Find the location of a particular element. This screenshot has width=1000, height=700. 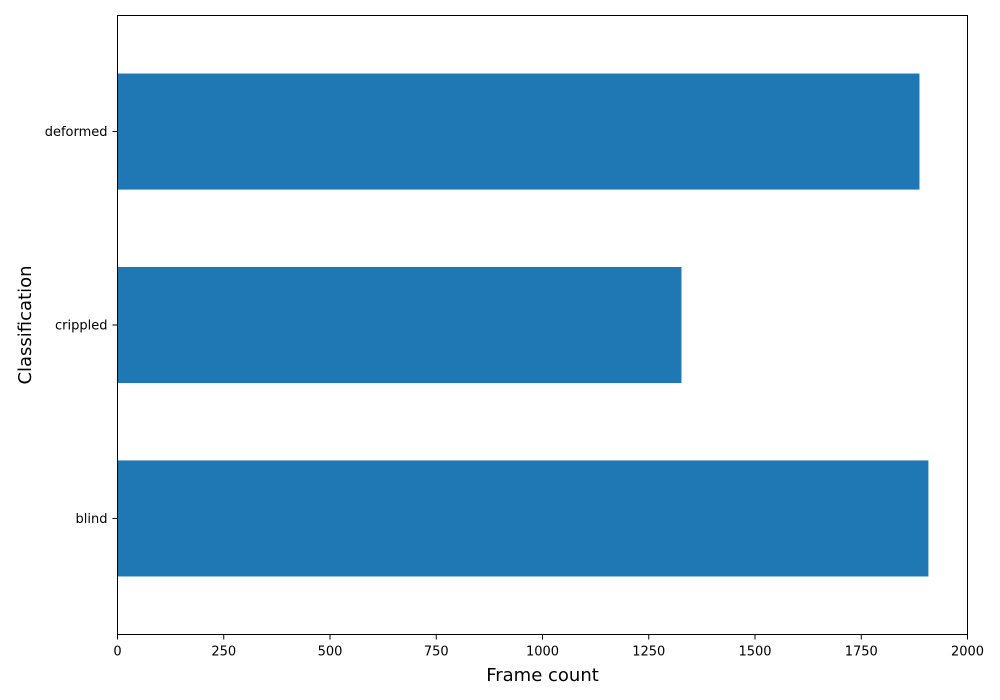

y-axis-title: Classification is located at coordinates (25, 324).